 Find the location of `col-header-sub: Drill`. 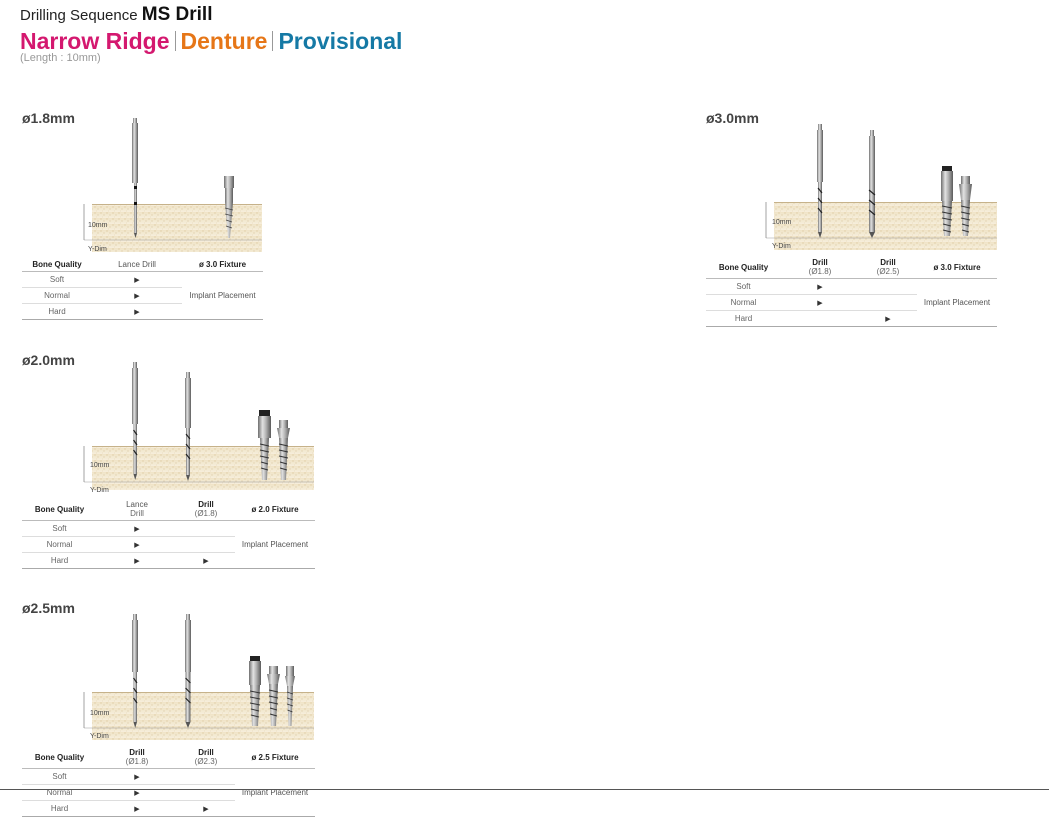

col-header-sub: Drill is located at coordinates (137, 513).